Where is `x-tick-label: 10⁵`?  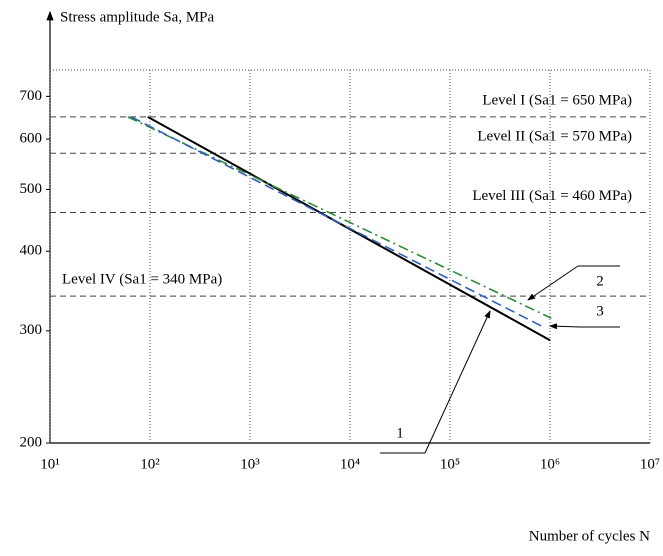 x-tick-label: 10⁵ is located at coordinates (450, 464).